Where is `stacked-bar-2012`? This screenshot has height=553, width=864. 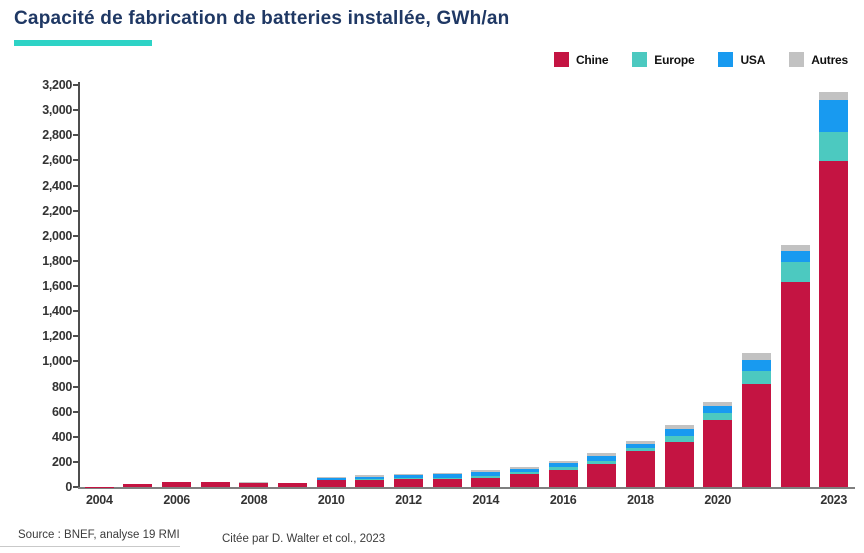
stacked-bar-2012 is located at coordinates (409, 480).